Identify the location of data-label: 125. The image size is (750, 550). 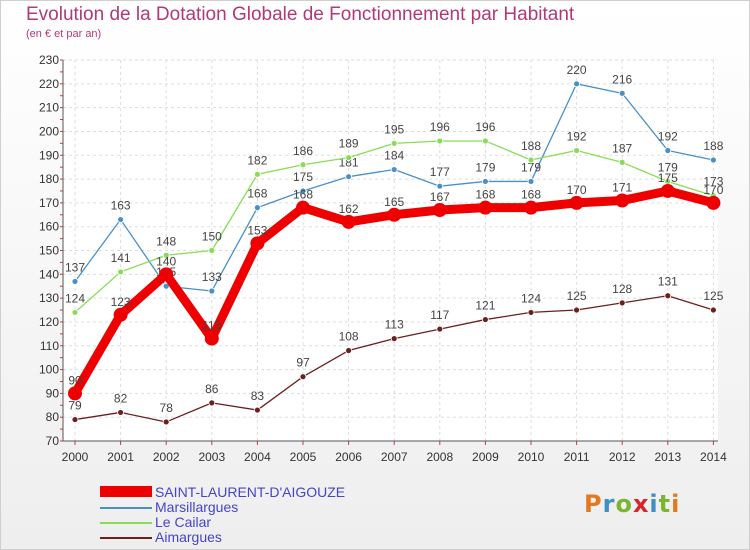
(713, 296).